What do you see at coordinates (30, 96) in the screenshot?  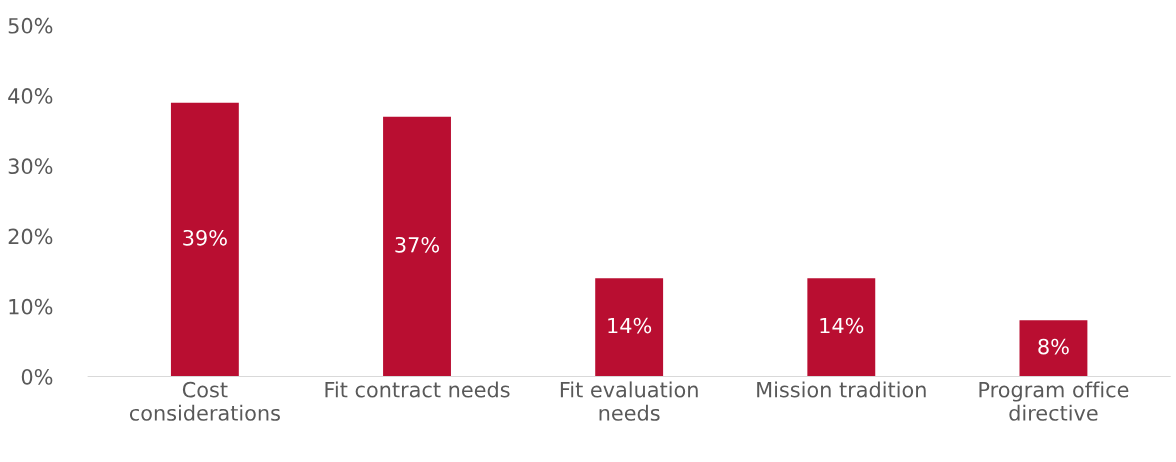 I see `y-tick-label: 40%` at bounding box center [30, 96].